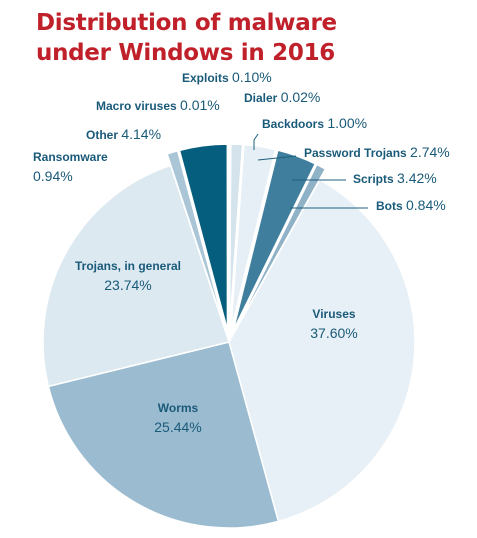 This screenshot has width=477, height=538. I want to click on slice-label-bots: Bots 0.84%, so click(411, 205).